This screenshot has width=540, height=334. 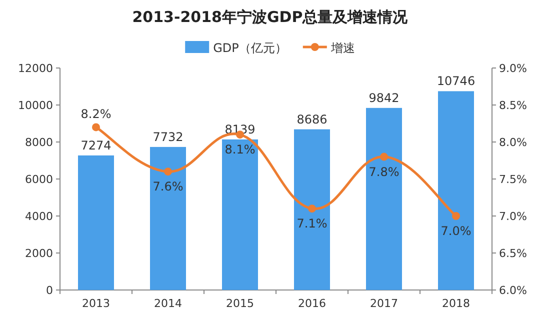 I want to click on data-label: 7.0%, so click(x=456, y=231).